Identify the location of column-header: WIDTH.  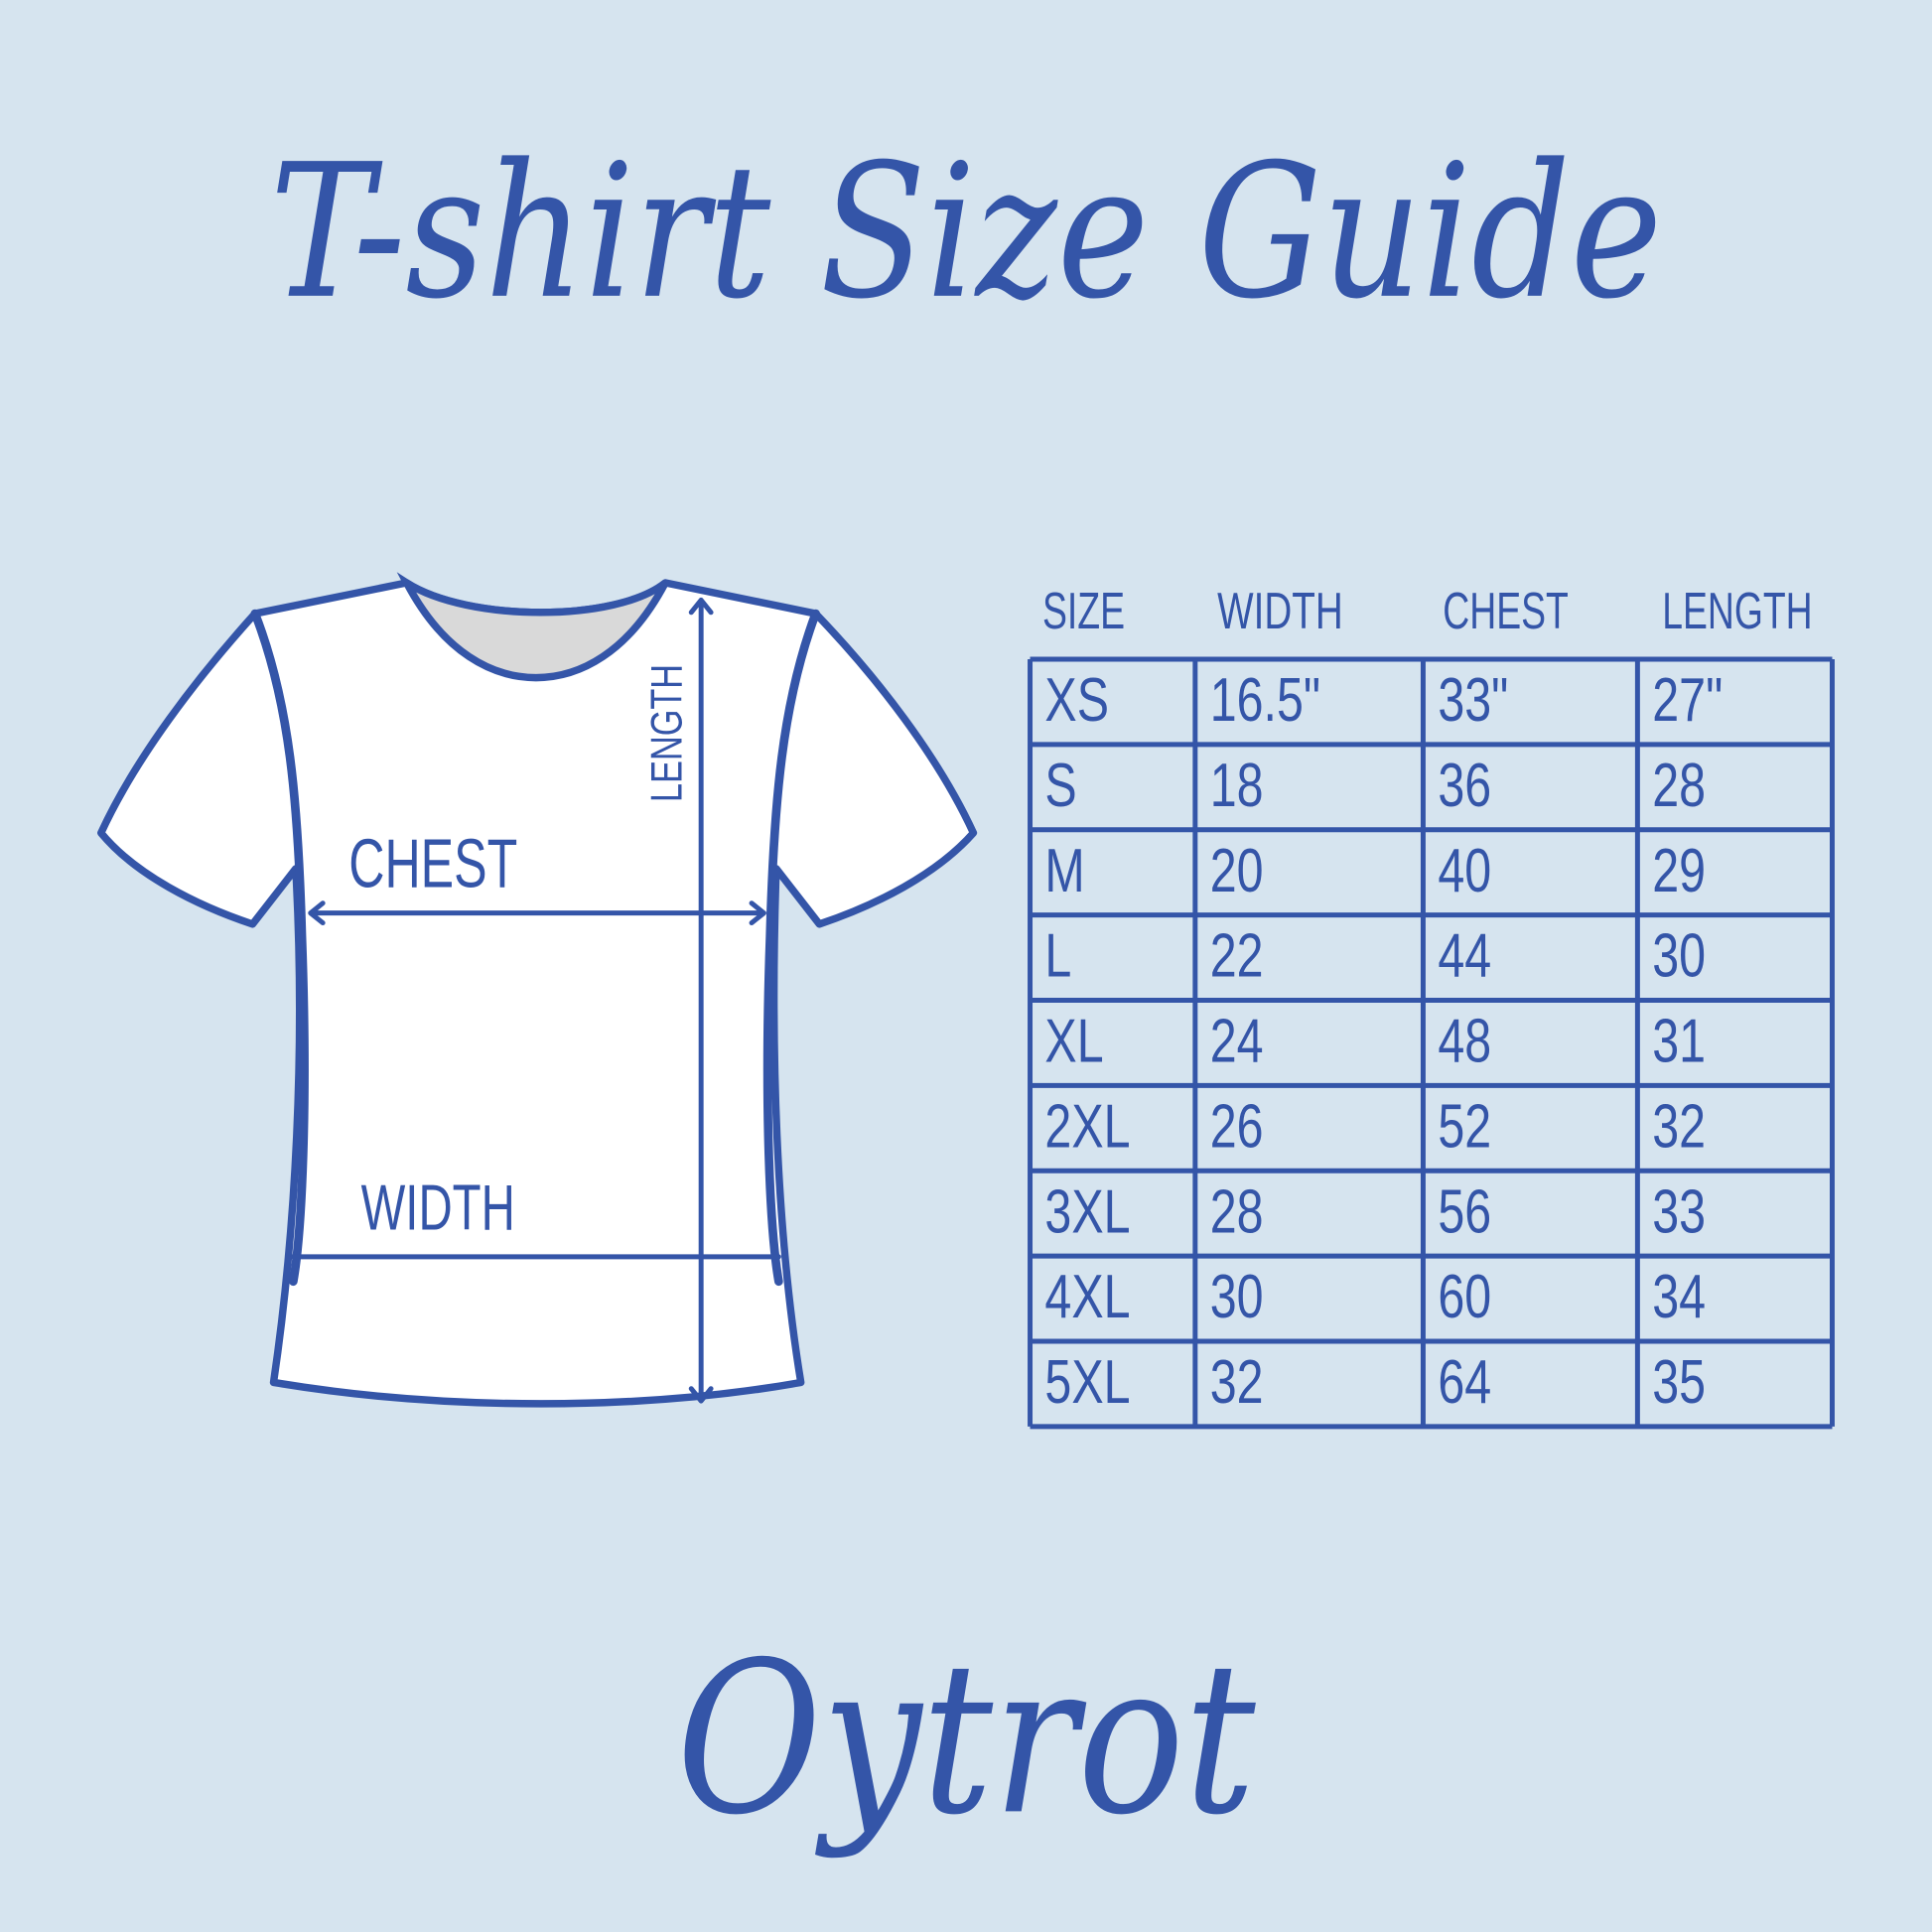
(1280, 611).